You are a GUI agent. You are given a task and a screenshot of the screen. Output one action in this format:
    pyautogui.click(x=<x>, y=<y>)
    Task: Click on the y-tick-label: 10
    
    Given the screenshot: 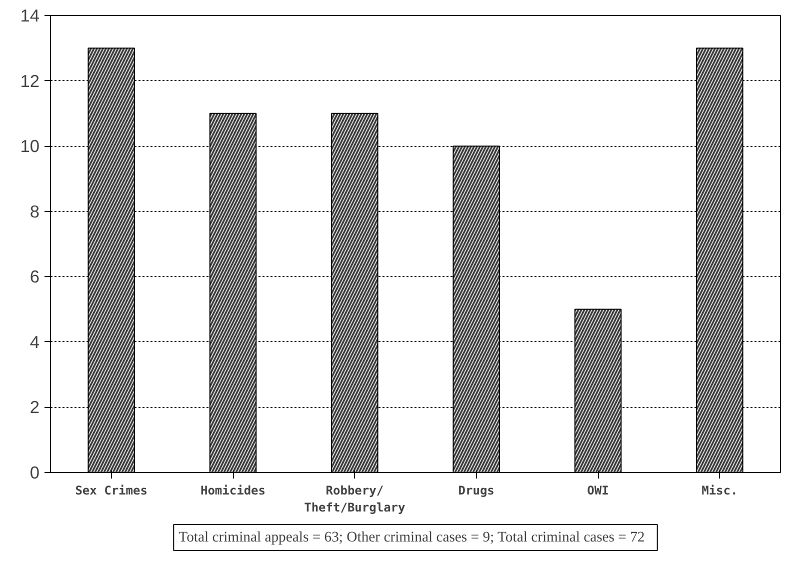 What is the action you would take?
    pyautogui.click(x=30, y=146)
    